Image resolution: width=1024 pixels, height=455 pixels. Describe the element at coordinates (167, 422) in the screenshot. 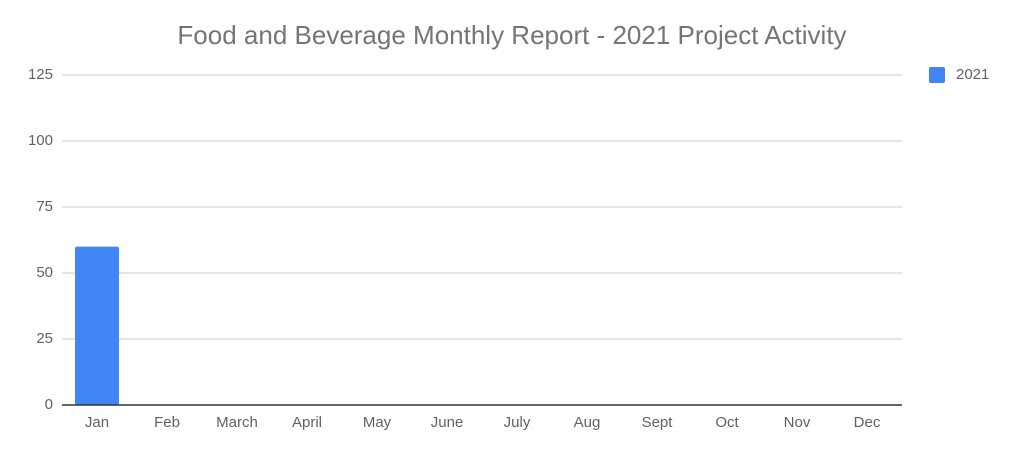

I see `x-tick-label: Feb` at that location.